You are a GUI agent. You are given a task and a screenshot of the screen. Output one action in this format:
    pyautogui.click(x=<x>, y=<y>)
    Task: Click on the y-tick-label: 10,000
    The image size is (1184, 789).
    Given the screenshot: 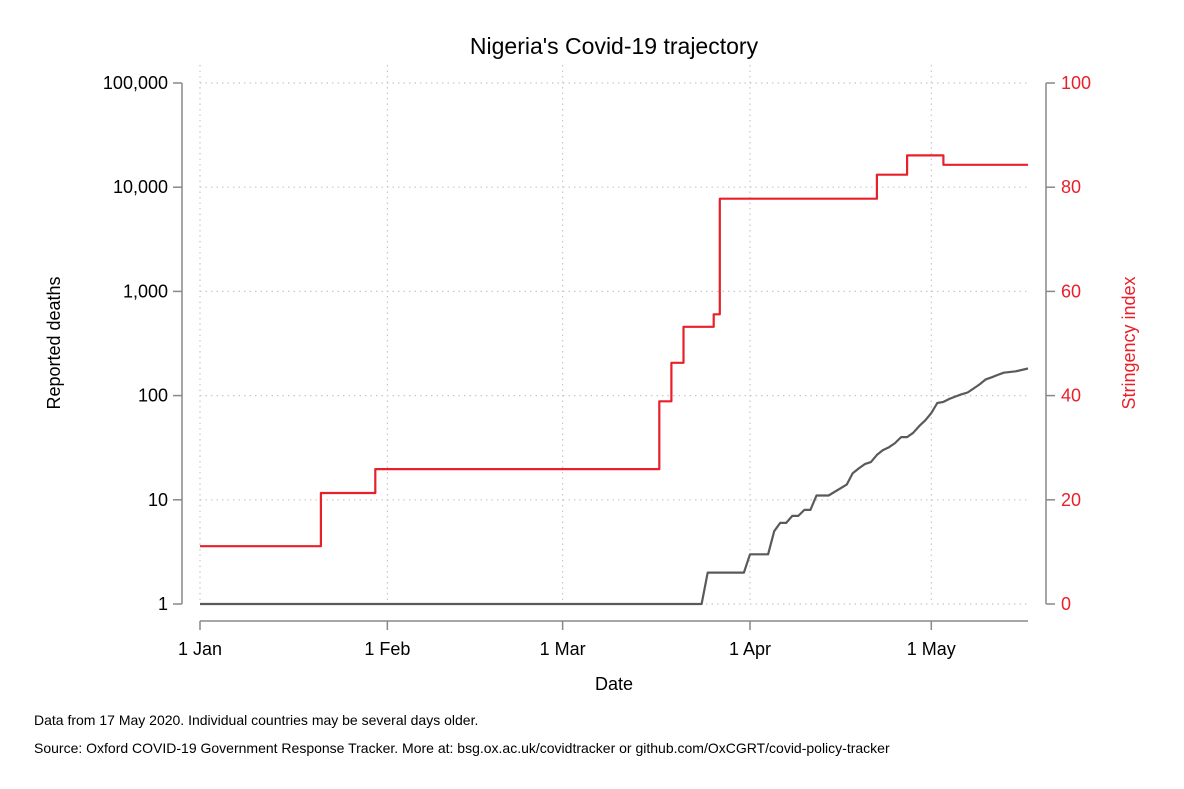 What is the action you would take?
    pyautogui.click(x=140, y=187)
    